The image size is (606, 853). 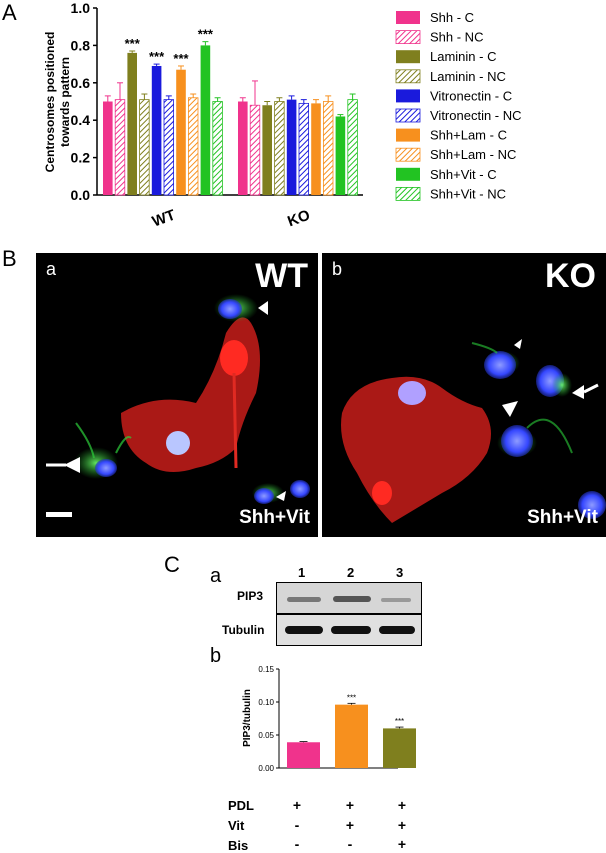 I want to click on chart-c-ytick-label: 0.10, so click(x=266, y=702).